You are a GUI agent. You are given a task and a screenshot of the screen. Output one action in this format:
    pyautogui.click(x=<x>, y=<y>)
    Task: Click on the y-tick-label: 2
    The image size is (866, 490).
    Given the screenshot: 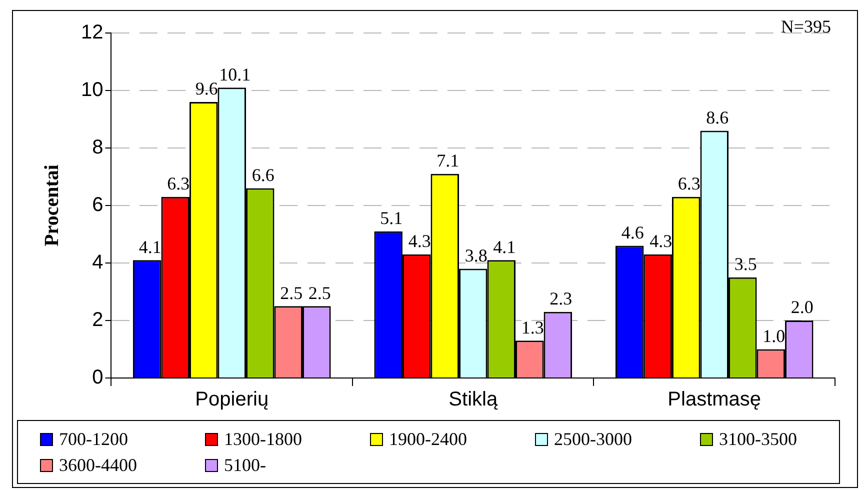 What is the action you would take?
    pyautogui.click(x=98, y=320)
    